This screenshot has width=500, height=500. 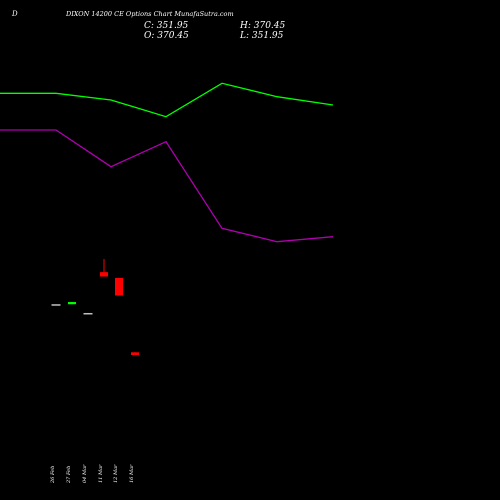 I want to click on corner-letter: D, so click(x=14, y=14).